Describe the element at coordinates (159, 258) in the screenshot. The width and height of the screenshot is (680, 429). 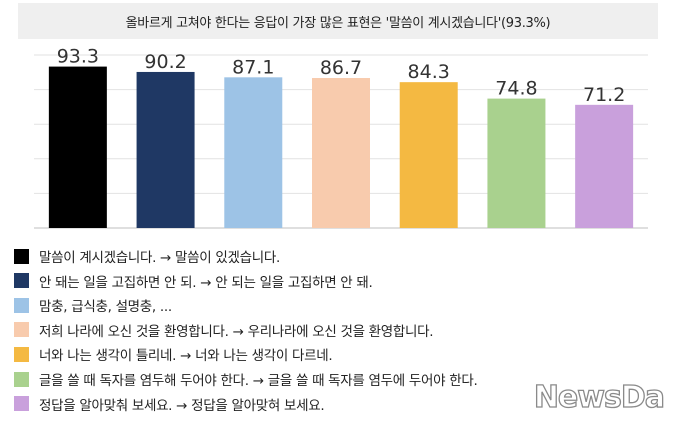
I see `legend-label: 말씀이 계시겠습니다. → 말씀이 있겠습니다.` at that location.